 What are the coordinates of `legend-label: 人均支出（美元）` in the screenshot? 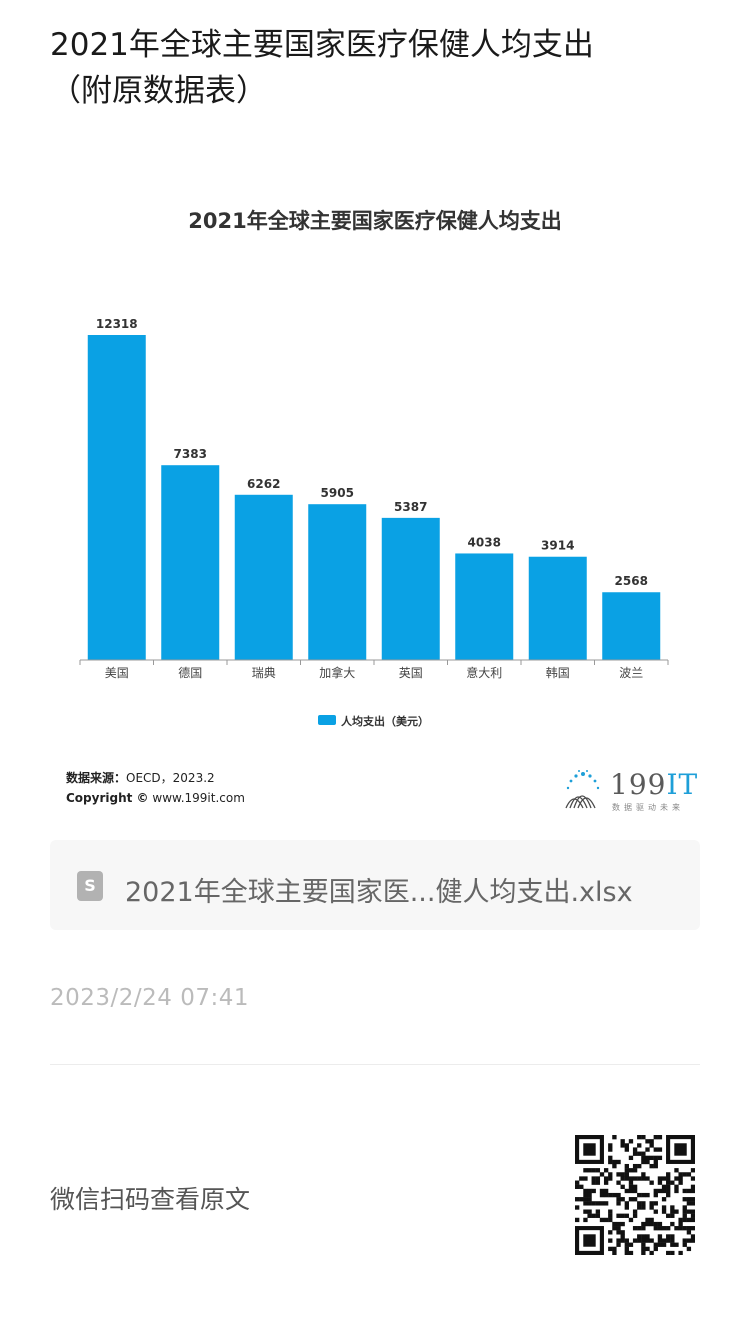 It's located at (385, 721).